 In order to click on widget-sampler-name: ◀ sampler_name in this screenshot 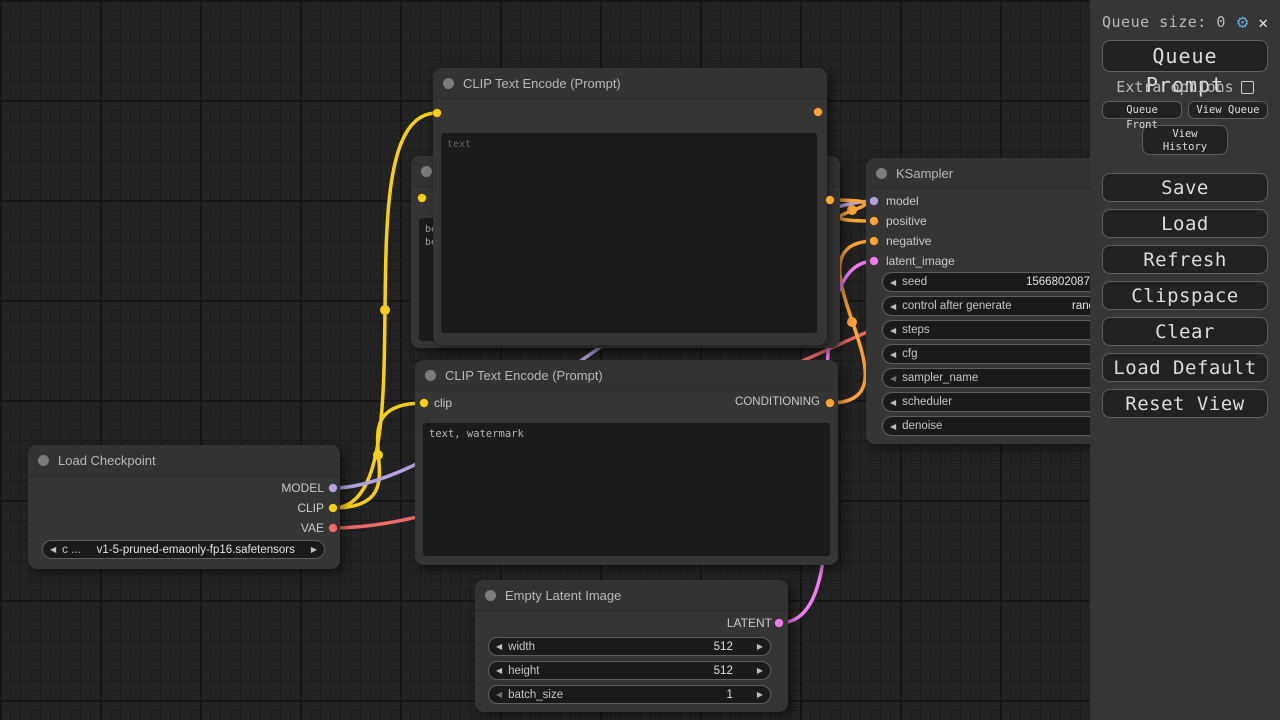, I will do `click(1018, 378)`.